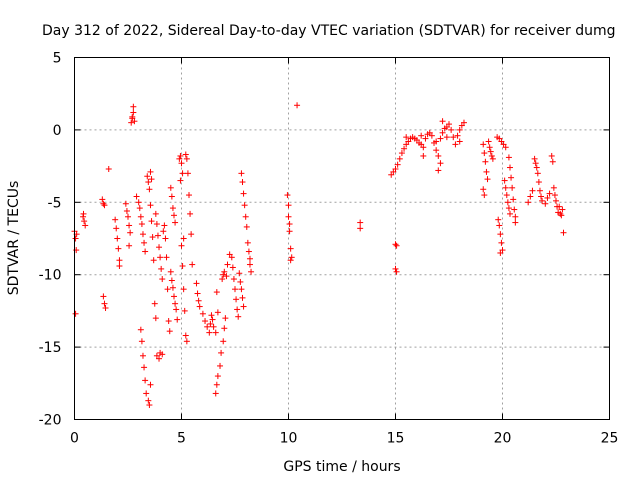 The width and height of the screenshot is (640, 480). Describe the element at coordinates (50, 421) in the screenshot. I see `y-tick-label: -20` at that location.